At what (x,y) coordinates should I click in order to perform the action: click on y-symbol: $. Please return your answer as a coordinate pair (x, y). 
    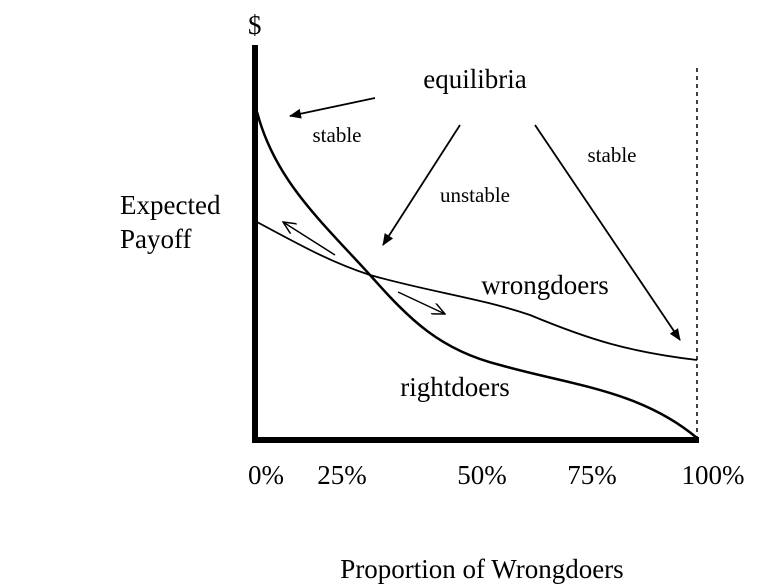
    Looking at the image, I should click on (255, 25).